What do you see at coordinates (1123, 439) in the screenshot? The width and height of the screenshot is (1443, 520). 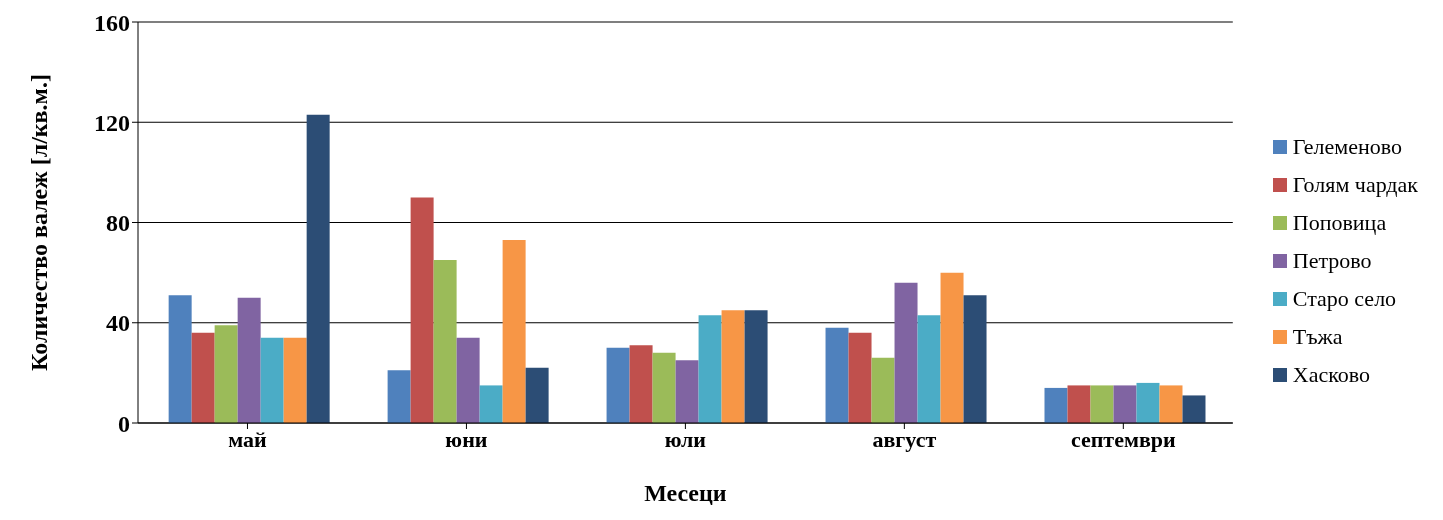 I see `x-tick-label: септември` at bounding box center [1123, 439].